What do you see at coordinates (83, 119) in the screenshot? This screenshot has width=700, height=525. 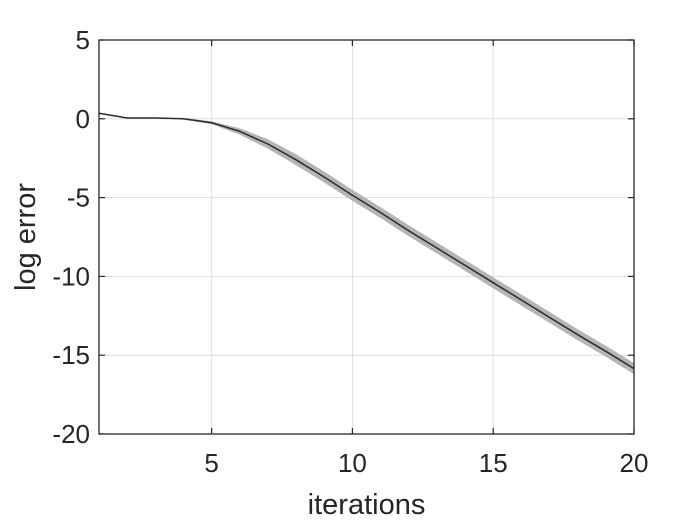 I see `y-tick-label: 0` at bounding box center [83, 119].